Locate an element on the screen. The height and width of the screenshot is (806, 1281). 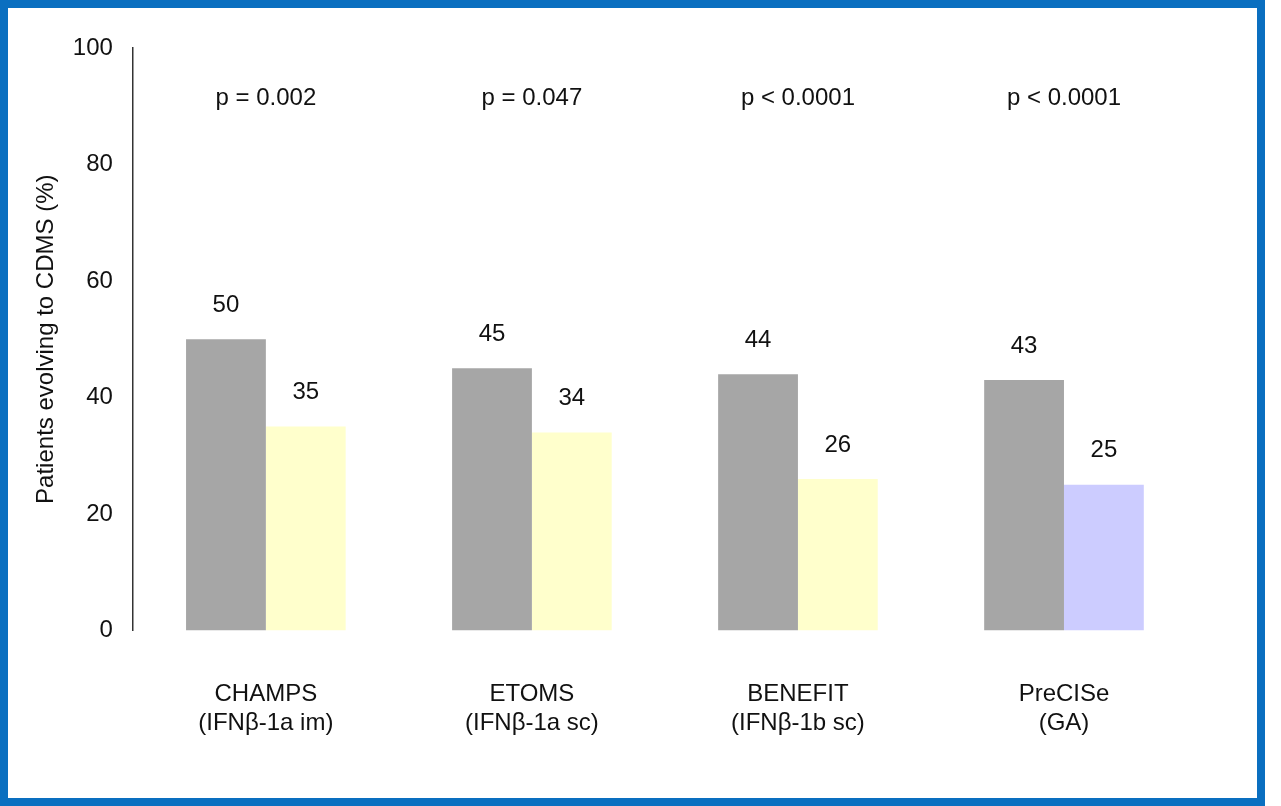
data-label: 35 is located at coordinates (306, 391).